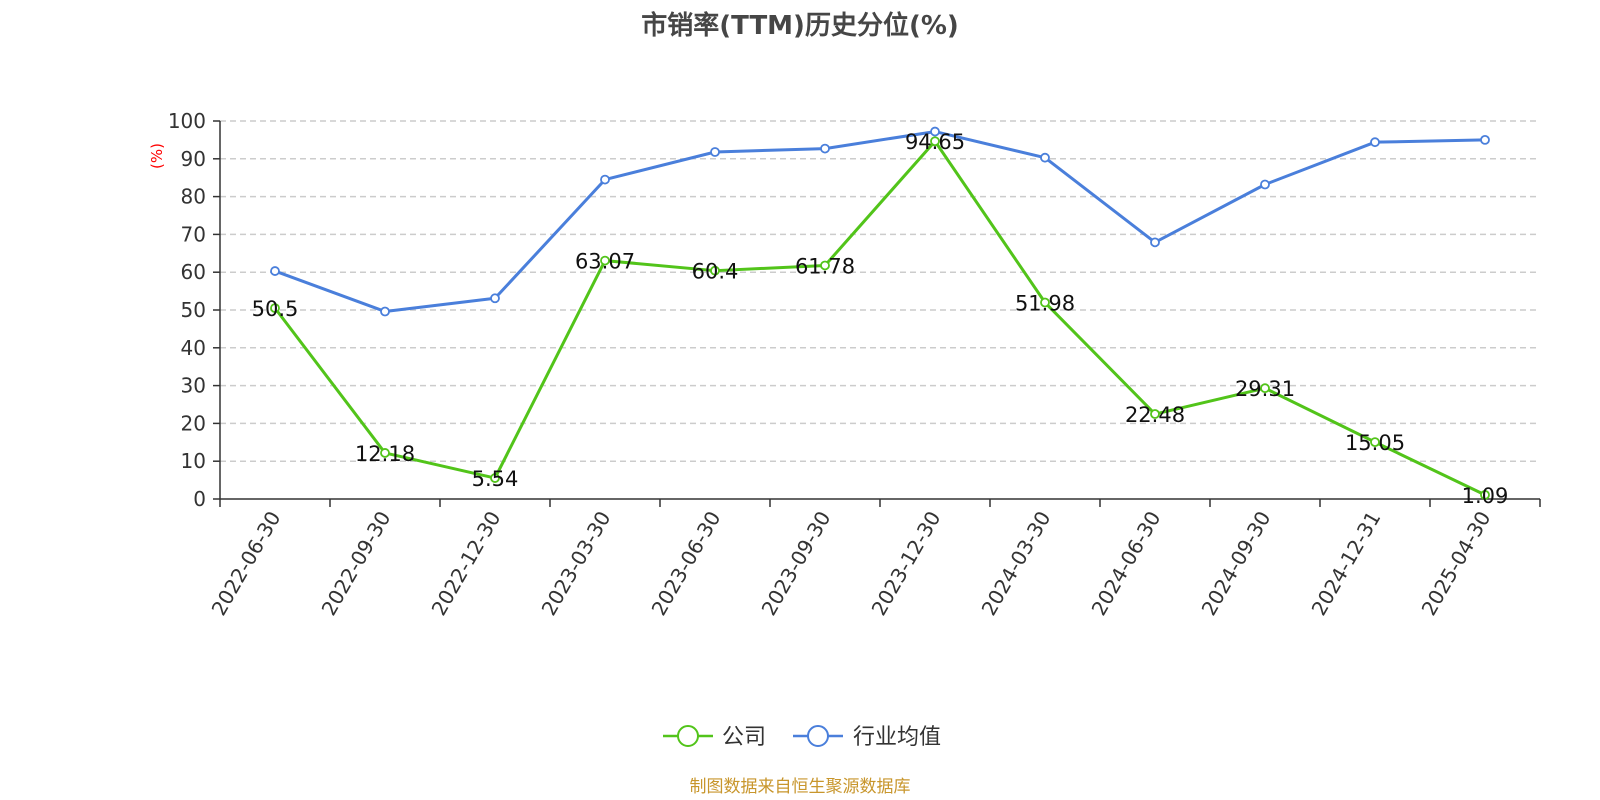 This screenshot has width=1600, height=800. What do you see at coordinates (905, 563) in the screenshot?
I see `x-tick-label: 2023-12-30` at bounding box center [905, 563].